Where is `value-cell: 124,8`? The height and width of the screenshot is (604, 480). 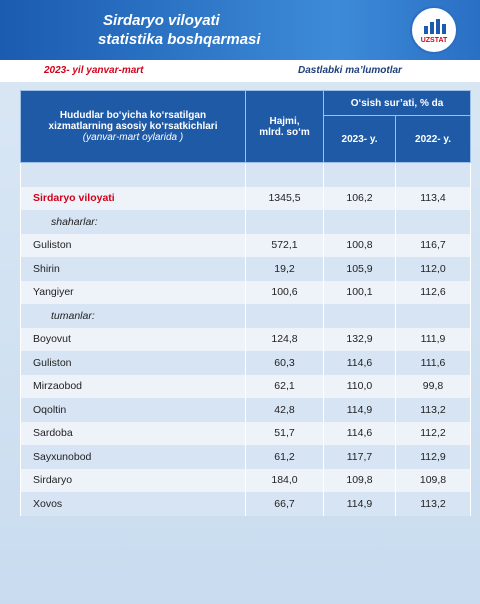
value-cell: 124,8 is located at coordinates (284, 339).